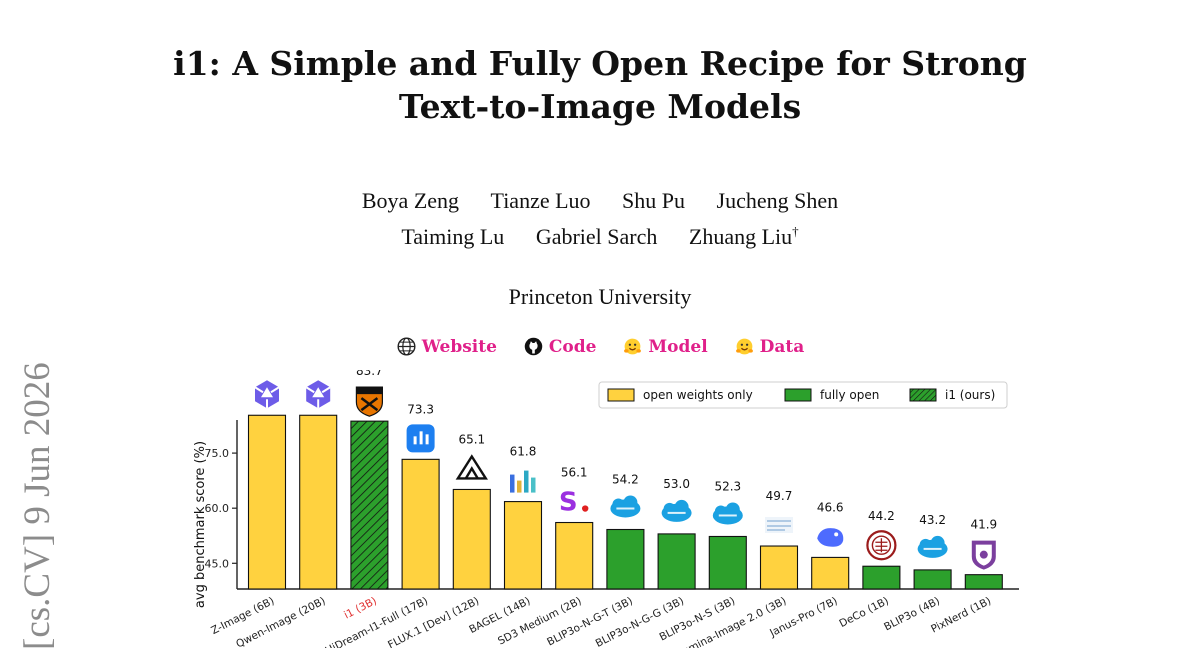 The image size is (1200, 650). I want to click on y-axis-label: avg benchmark score (%), so click(200, 524).